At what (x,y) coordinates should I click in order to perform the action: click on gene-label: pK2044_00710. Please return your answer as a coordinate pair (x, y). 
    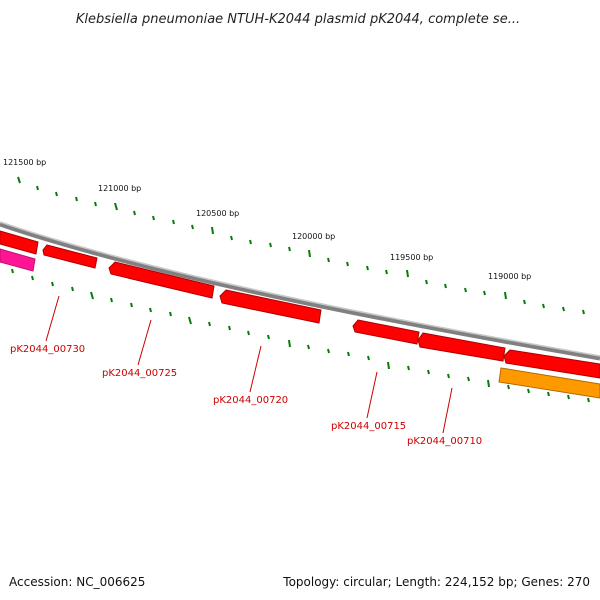
    Looking at the image, I should click on (444, 441).